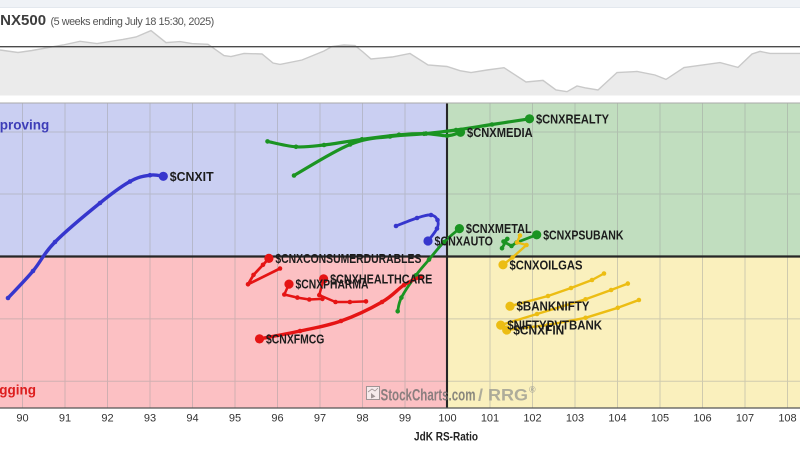  Describe the element at coordinates (447, 419) in the screenshot. I see `svg-text: 100` at that location.